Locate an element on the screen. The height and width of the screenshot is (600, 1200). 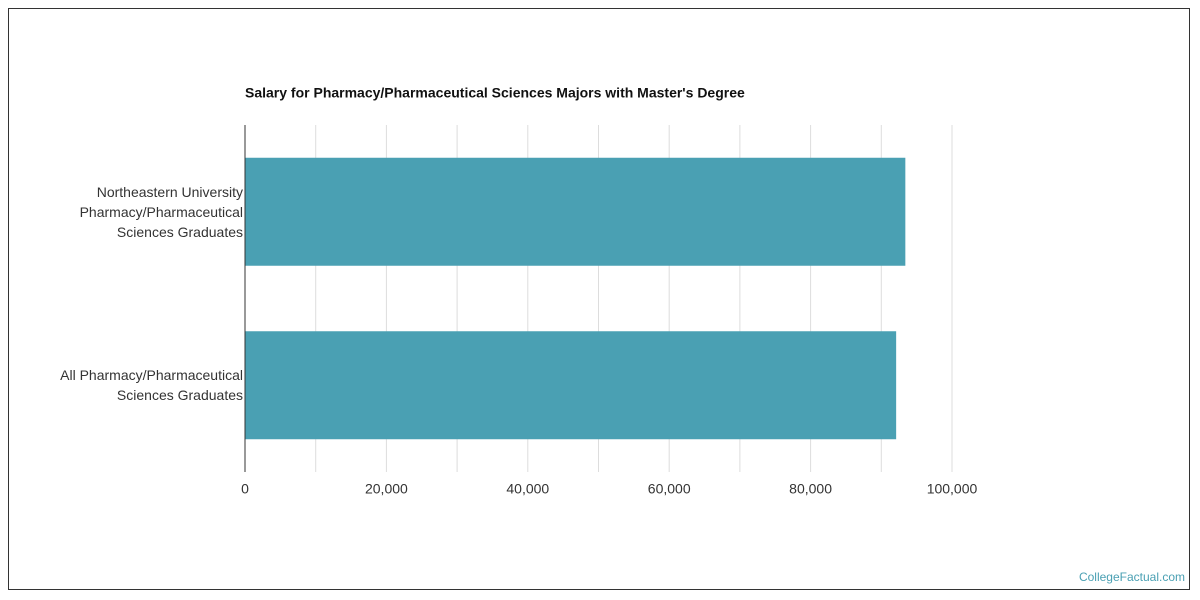
x-tick-label: 20,000 is located at coordinates (386, 489).